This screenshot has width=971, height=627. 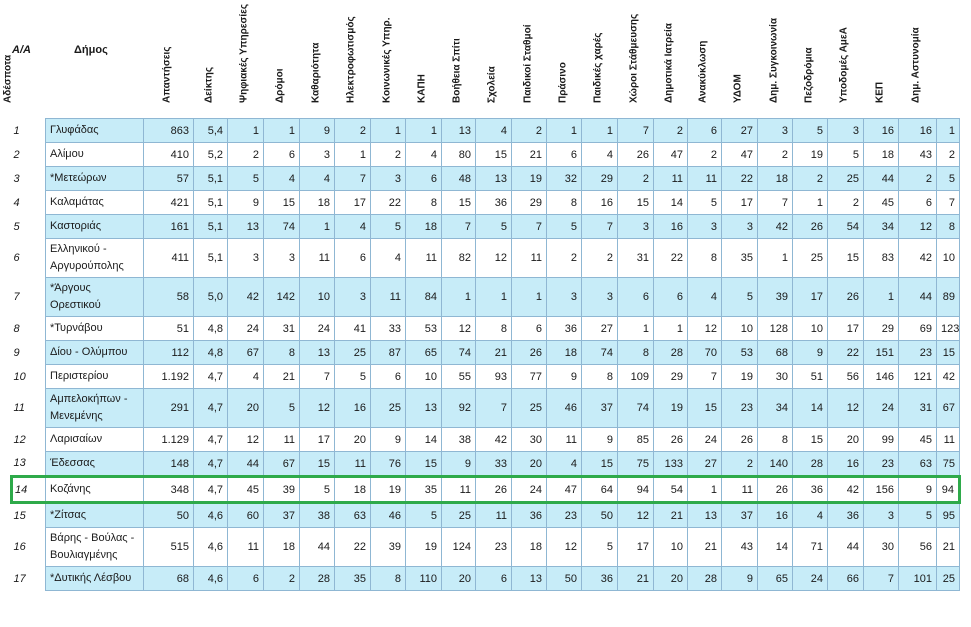 What do you see at coordinates (457, 58) in the screenshot?
I see `column-header: Βοήθεια Σπίτι` at bounding box center [457, 58].